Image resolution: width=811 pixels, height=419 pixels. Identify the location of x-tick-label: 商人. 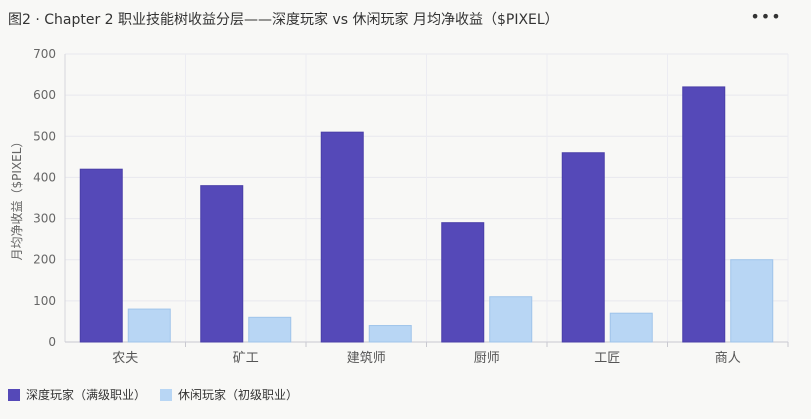
(728, 358).